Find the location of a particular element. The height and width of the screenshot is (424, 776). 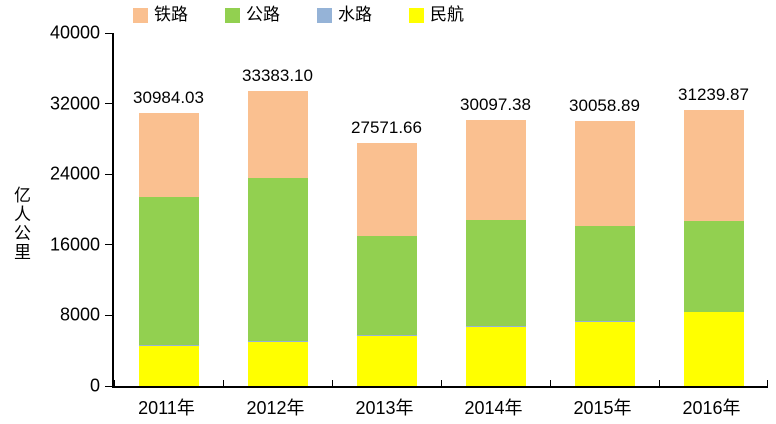

bar-total-label: 27571.66 is located at coordinates (386, 127).